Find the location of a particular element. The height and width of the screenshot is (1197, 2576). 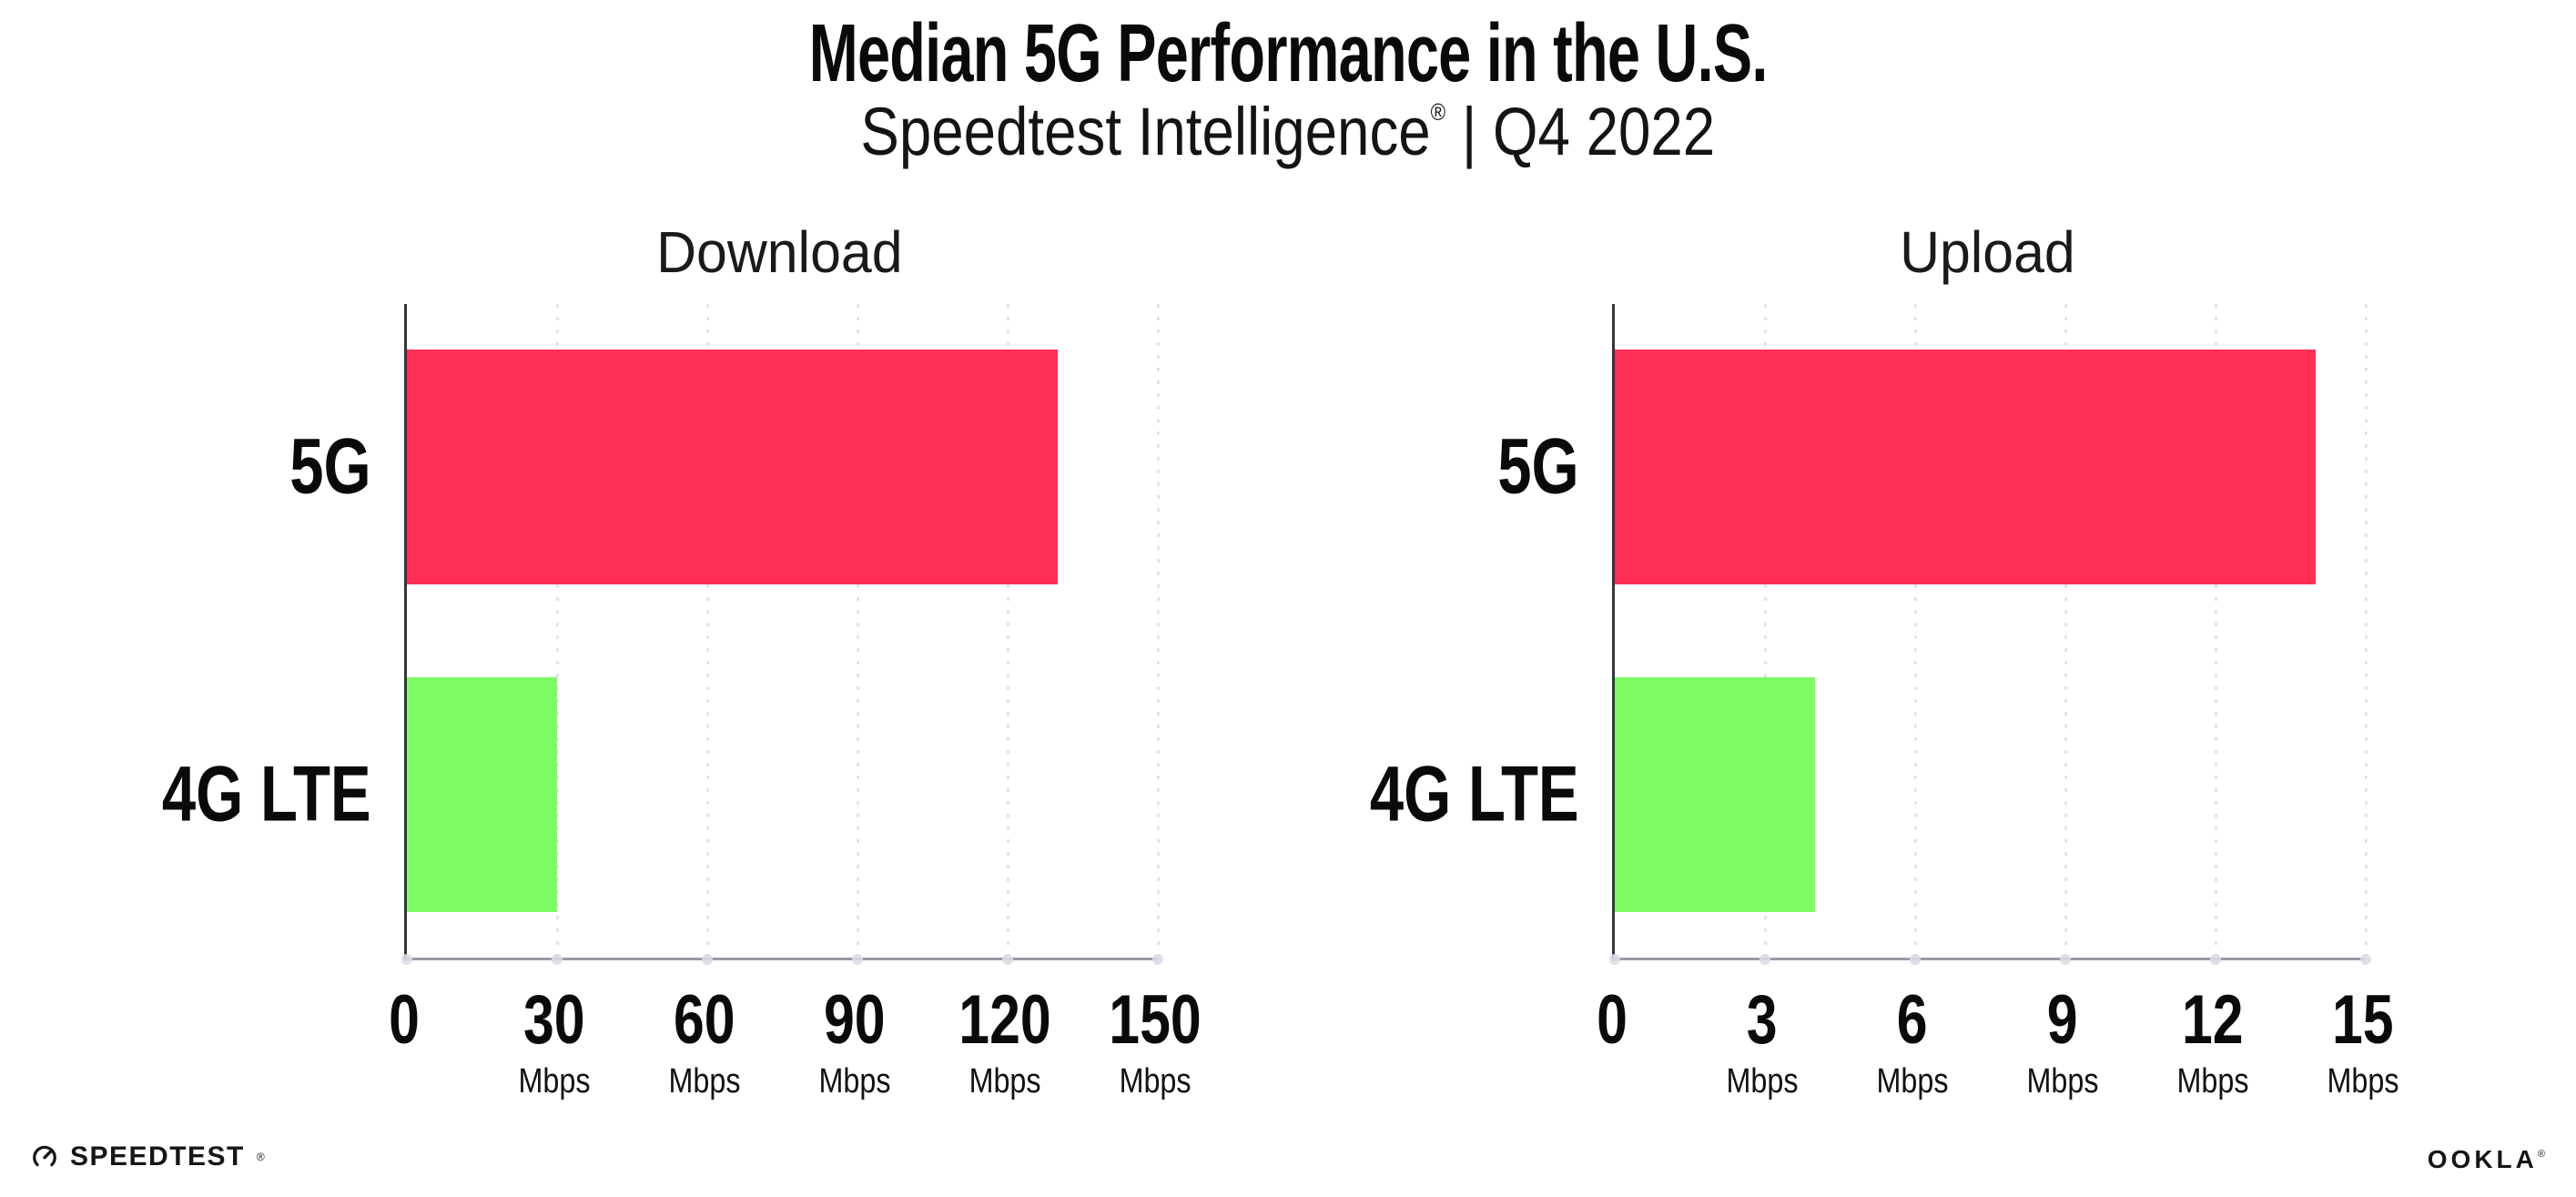

x-tick-value: 120 is located at coordinates (1005, 1020).